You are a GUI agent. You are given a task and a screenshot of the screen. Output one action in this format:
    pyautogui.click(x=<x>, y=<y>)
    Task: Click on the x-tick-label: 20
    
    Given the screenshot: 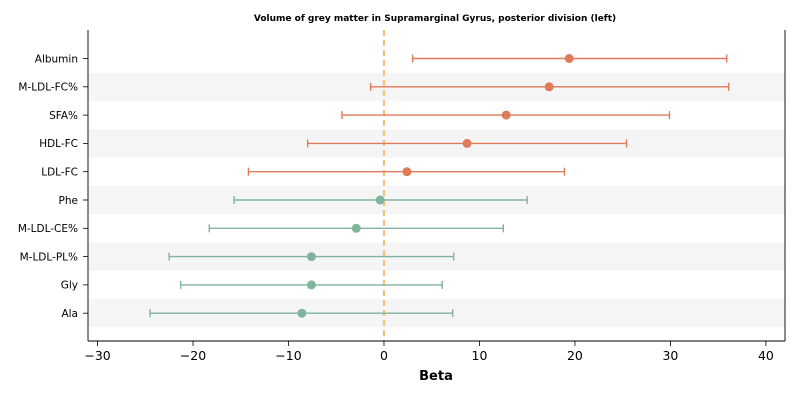 What is the action you would take?
    pyautogui.click(x=575, y=355)
    